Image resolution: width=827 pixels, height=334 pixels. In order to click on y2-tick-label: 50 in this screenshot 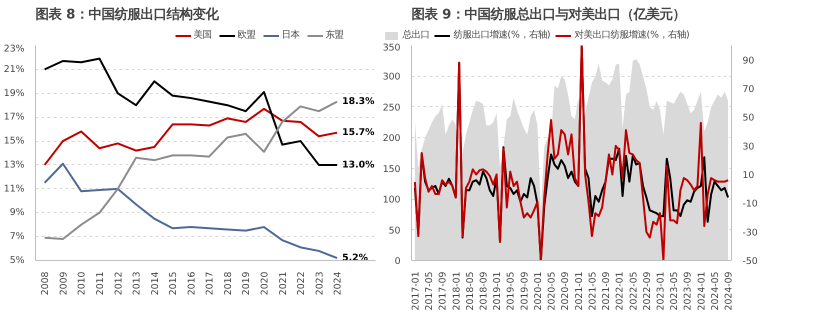, I will do `click(748, 118)`.